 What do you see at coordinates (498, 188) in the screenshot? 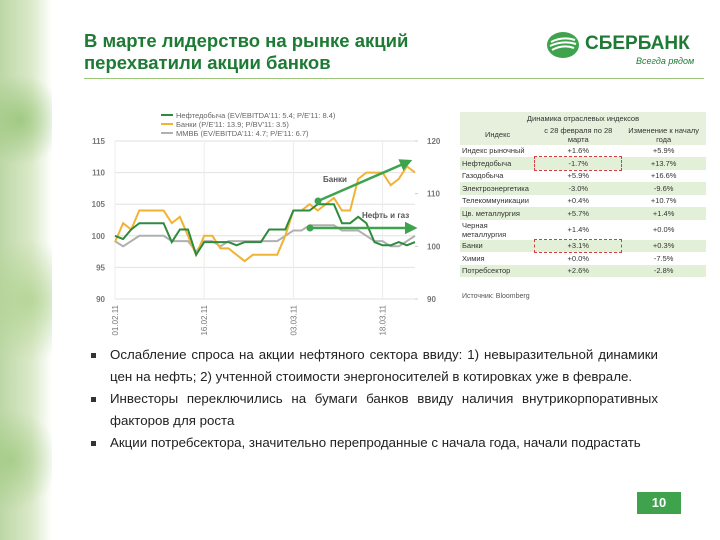
I see `table-cell: Электроэнергетика` at bounding box center [498, 188].